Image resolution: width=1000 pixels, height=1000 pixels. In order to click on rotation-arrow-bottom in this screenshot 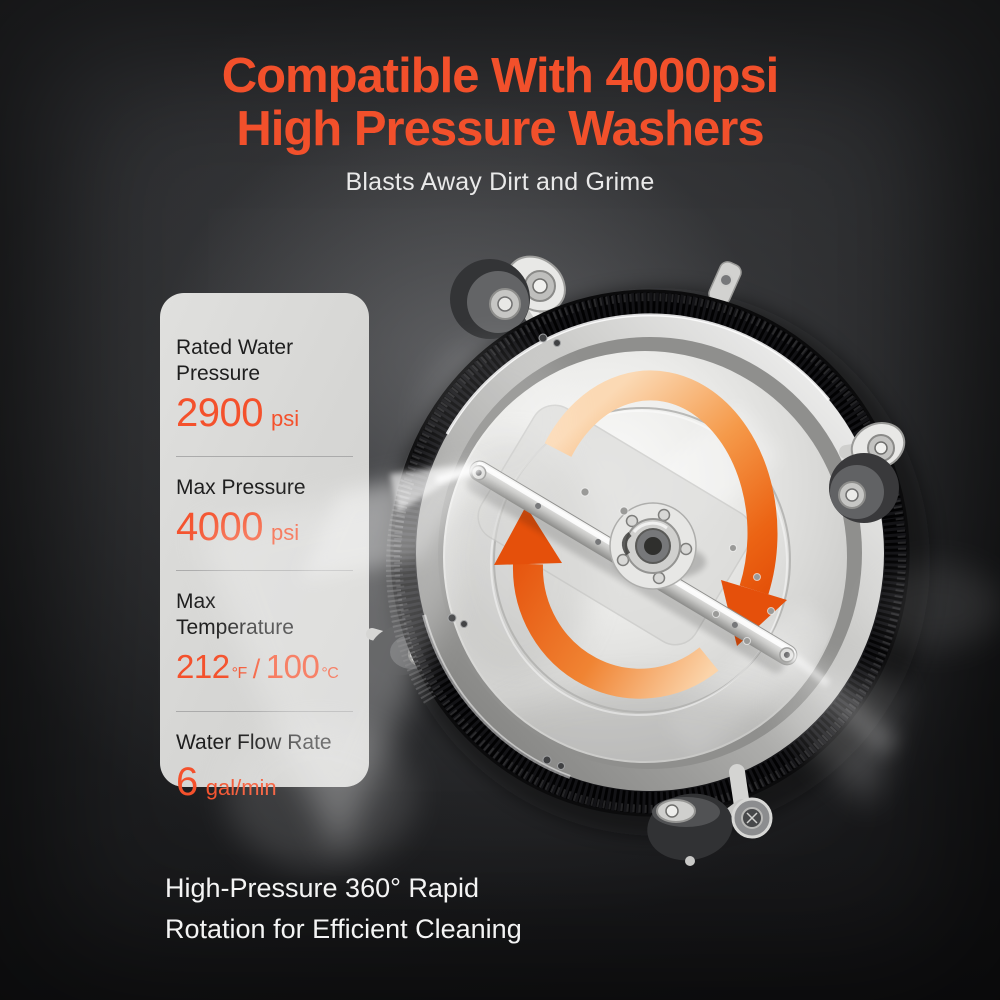, I will do `click(606, 602)`.